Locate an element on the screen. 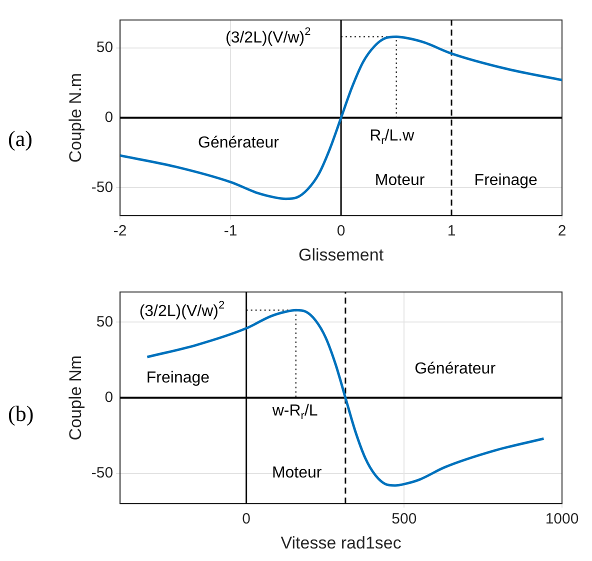 The width and height of the screenshot is (592, 561). x-tick-label: 500 is located at coordinates (404, 519).